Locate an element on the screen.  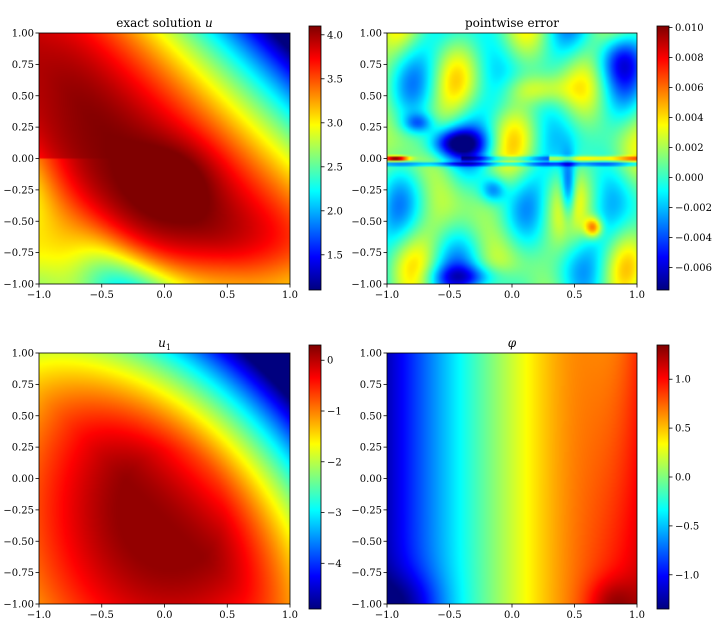
colorbar-tick-label: 2.0 is located at coordinates (335, 211).